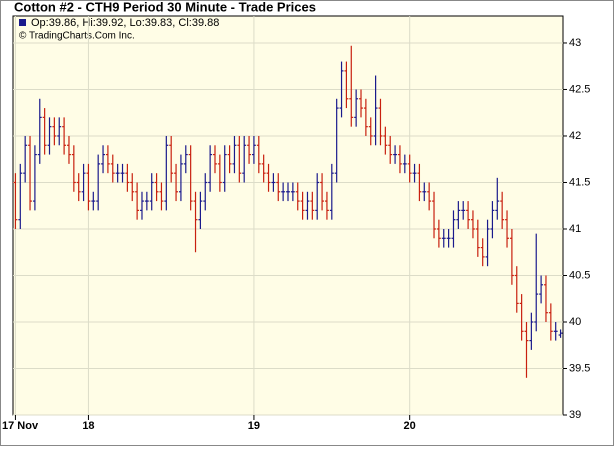  What do you see at coordinates (77, 36) in the screenshot?
I see `copyright: © TradingCharts.Com Inc.` at bounding box center [77, 36].